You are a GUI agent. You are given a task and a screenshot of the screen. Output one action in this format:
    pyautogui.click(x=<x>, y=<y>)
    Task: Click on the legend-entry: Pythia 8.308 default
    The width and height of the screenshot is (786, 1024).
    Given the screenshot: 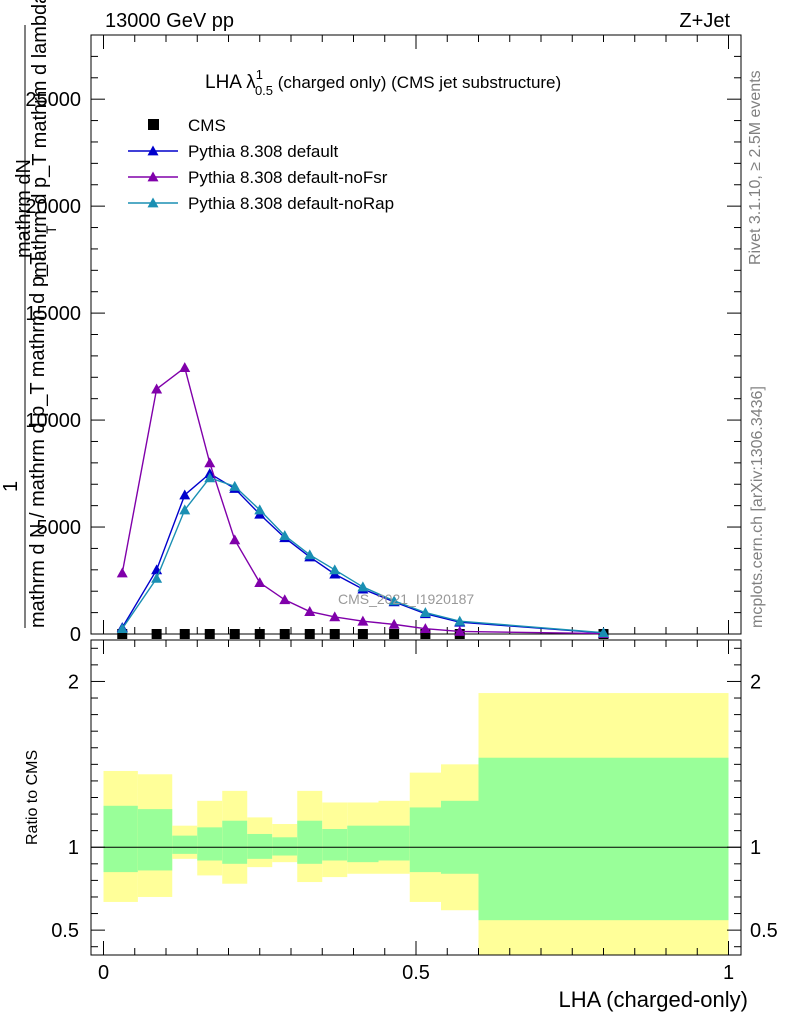 What is the action you would take?
    pyautogui.click(x=233, y=151)
    